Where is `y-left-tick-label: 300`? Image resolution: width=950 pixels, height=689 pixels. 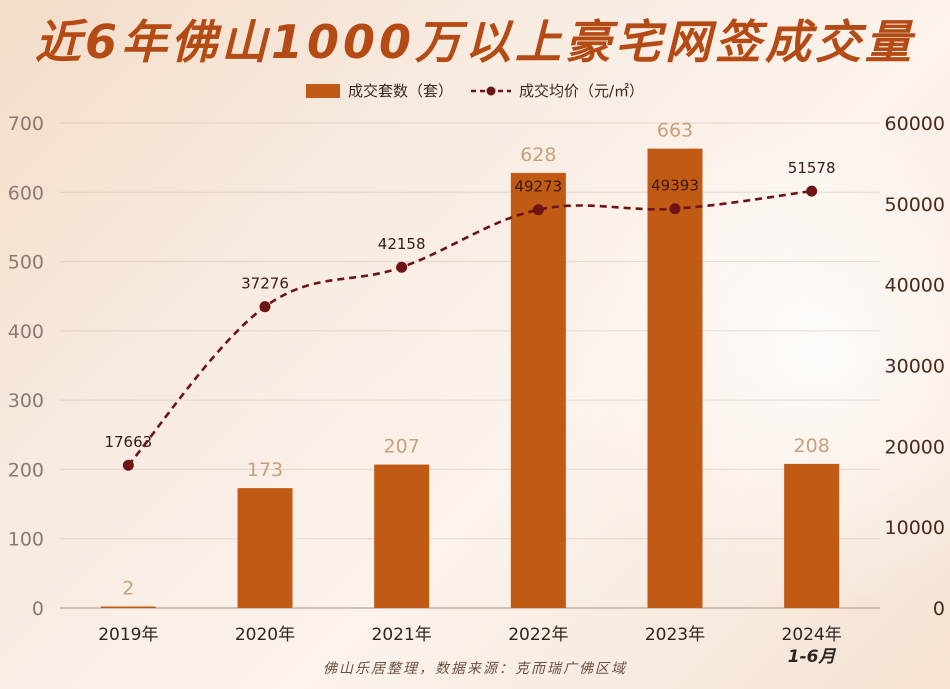 y-left-tick-label: 300 is located at coordinates (26, 401).